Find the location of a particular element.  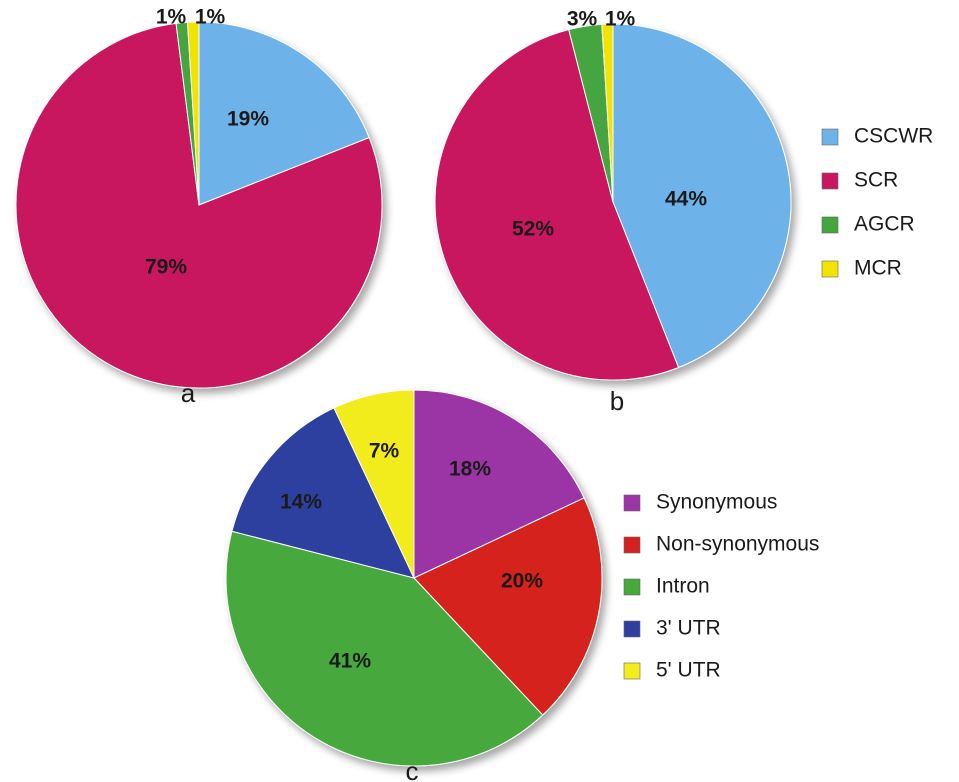

slice-label-agcr: 3% is located at coordinates (582, 19).